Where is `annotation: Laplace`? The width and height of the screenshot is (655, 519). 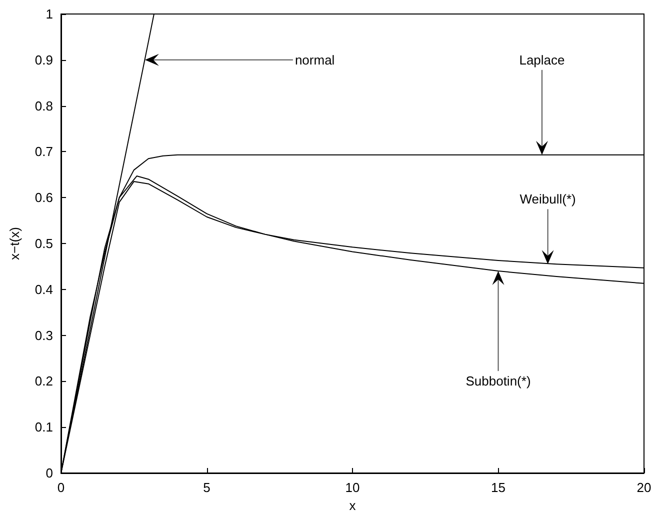 annotation: Laplace is located at coordinates (542, 60).